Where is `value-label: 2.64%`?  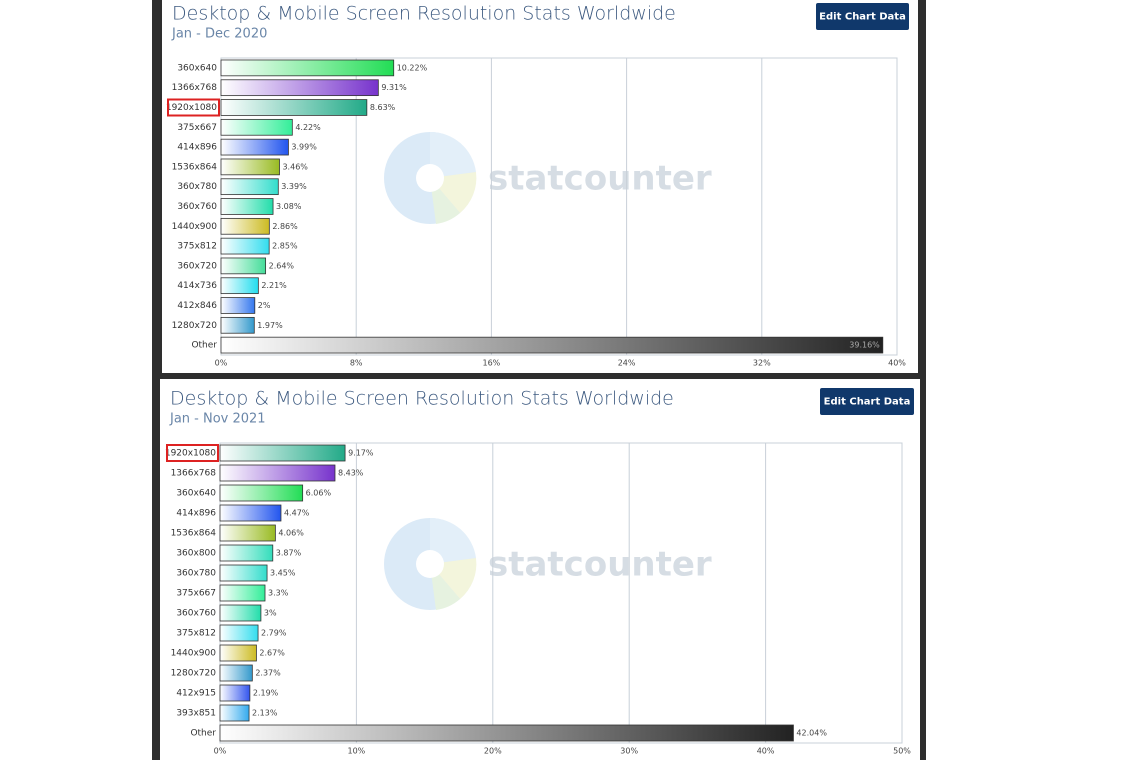 value-label: 2.64% is located at coordinates (282, 265).